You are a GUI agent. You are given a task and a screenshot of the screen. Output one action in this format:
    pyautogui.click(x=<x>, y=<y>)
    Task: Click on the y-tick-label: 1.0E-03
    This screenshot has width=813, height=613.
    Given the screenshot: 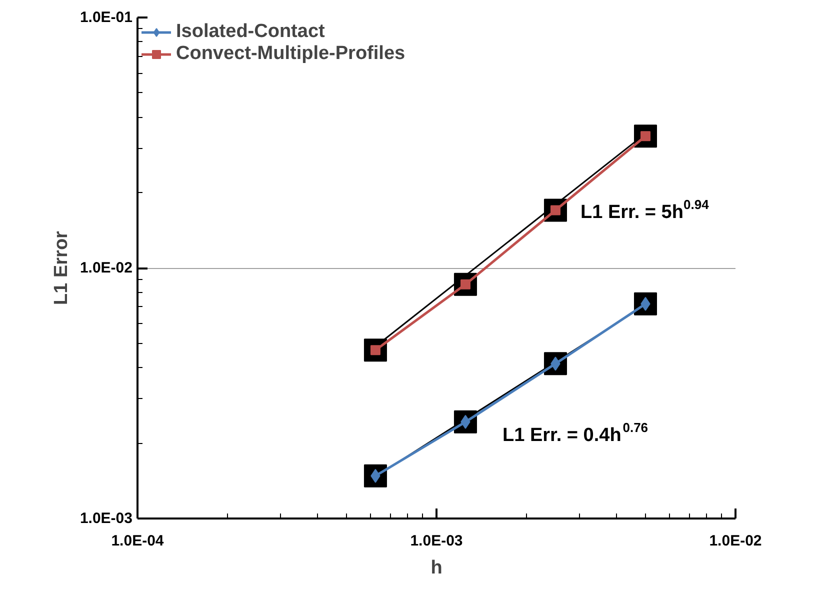 What is the action you would take?
    pyautogui.click(x=106, y=518)
    